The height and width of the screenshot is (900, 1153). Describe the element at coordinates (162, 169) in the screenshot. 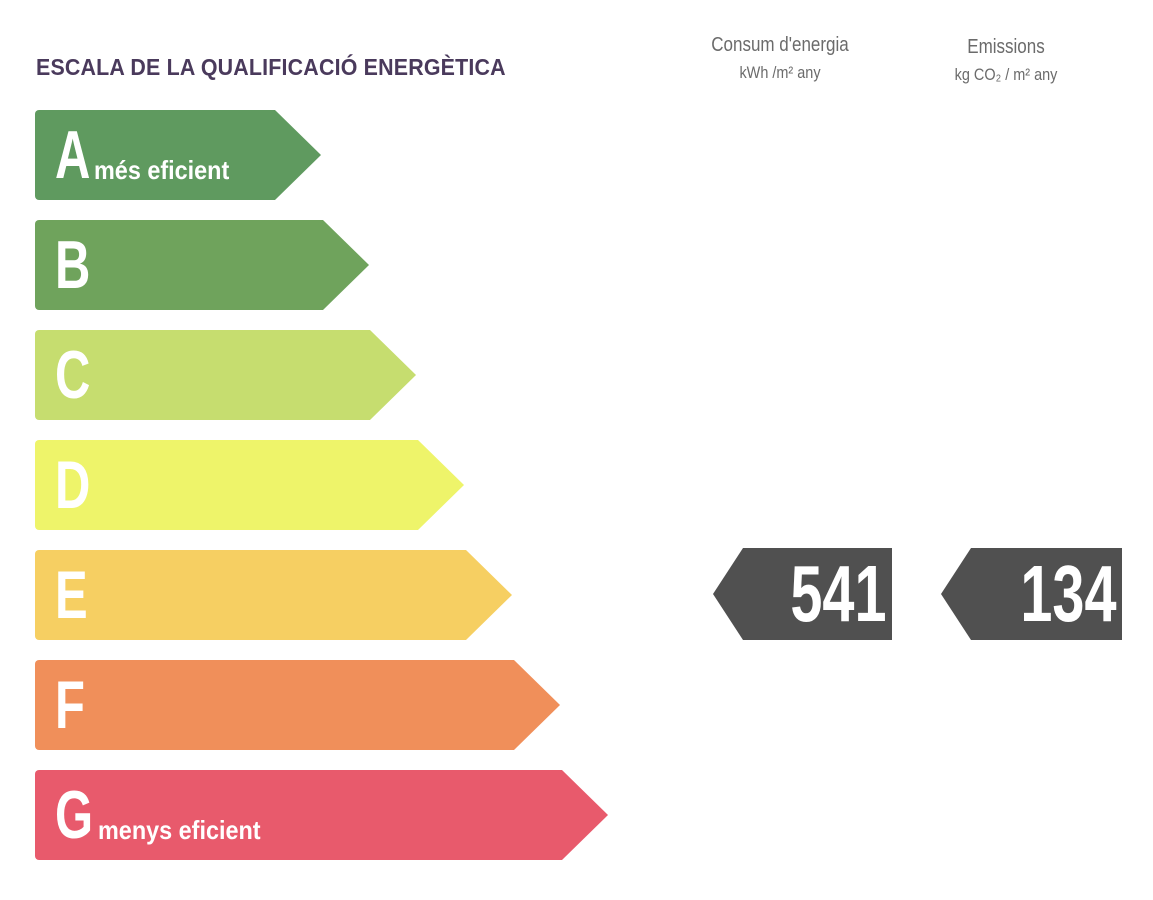

I see `scale-desc-a: més eficient` at that location.